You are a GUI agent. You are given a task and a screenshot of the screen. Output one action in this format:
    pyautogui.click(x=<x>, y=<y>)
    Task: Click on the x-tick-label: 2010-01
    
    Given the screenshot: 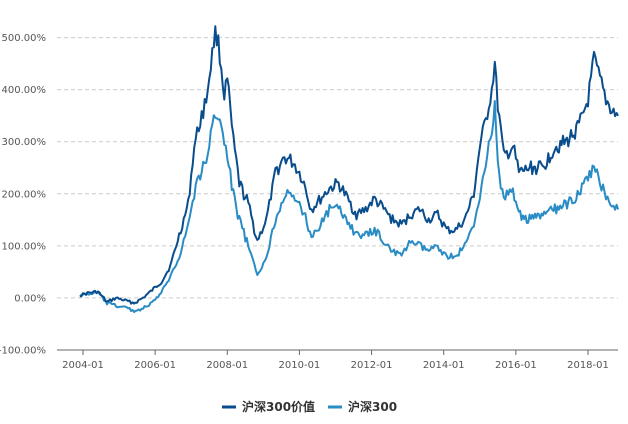 What is the action you would take?
    pyautogui.click(x=300, y=365)
    